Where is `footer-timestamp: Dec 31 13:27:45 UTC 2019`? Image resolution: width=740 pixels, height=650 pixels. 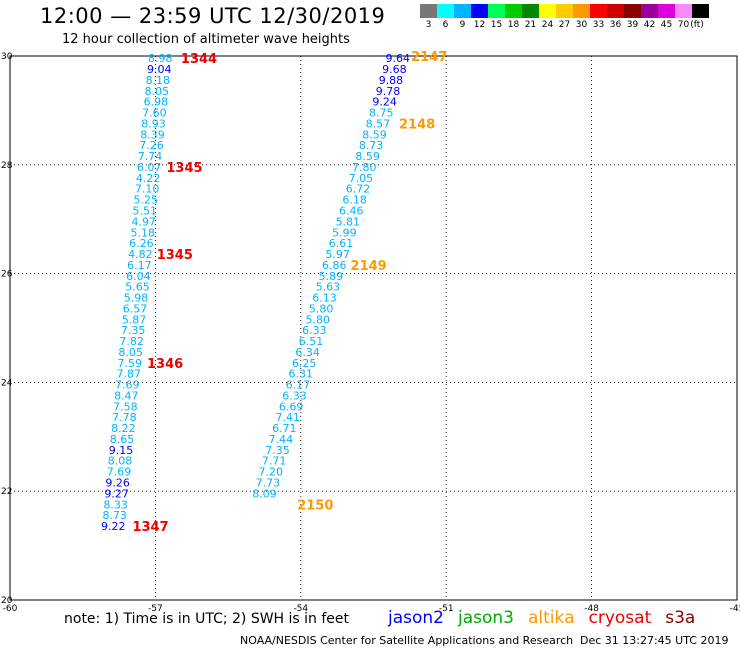 footer-timestamp: Dec 31 13:27:45 UTC 2019 is located at coordinates (654, 640).